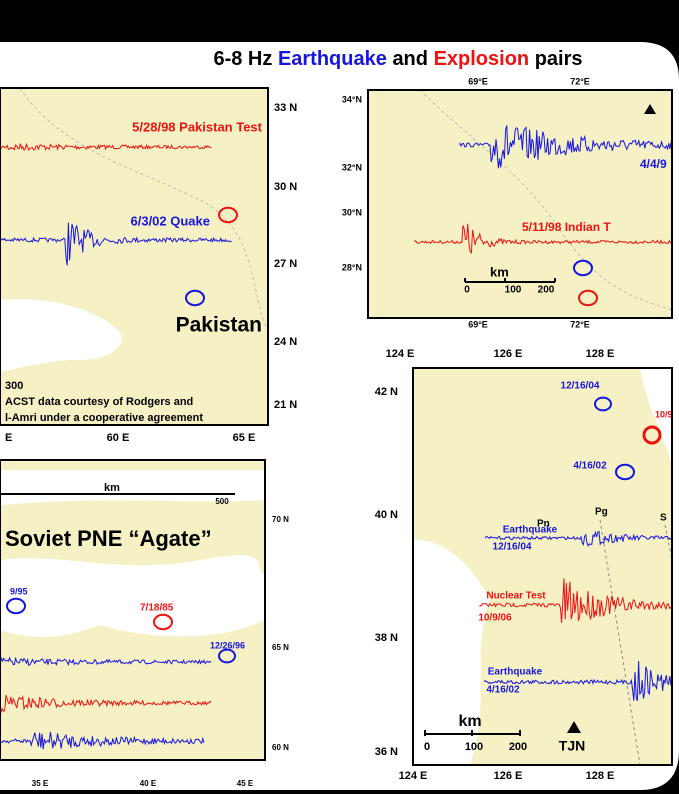 The height and width of the screenshot is (794, 679). I want to click on label: 35 E, so click(40, 783).